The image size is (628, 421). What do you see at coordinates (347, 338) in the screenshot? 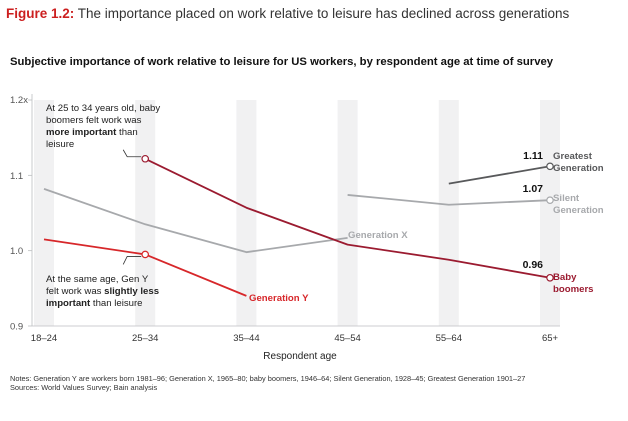
I see `x-tick-label: 45–54` at bounding box center [347, 338].